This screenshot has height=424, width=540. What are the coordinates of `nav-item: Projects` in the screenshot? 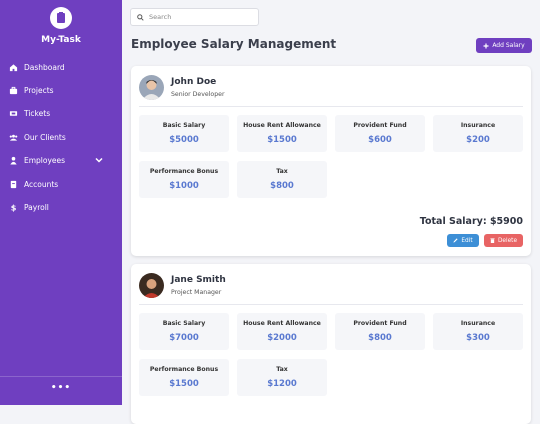 It's located at (61, 90).